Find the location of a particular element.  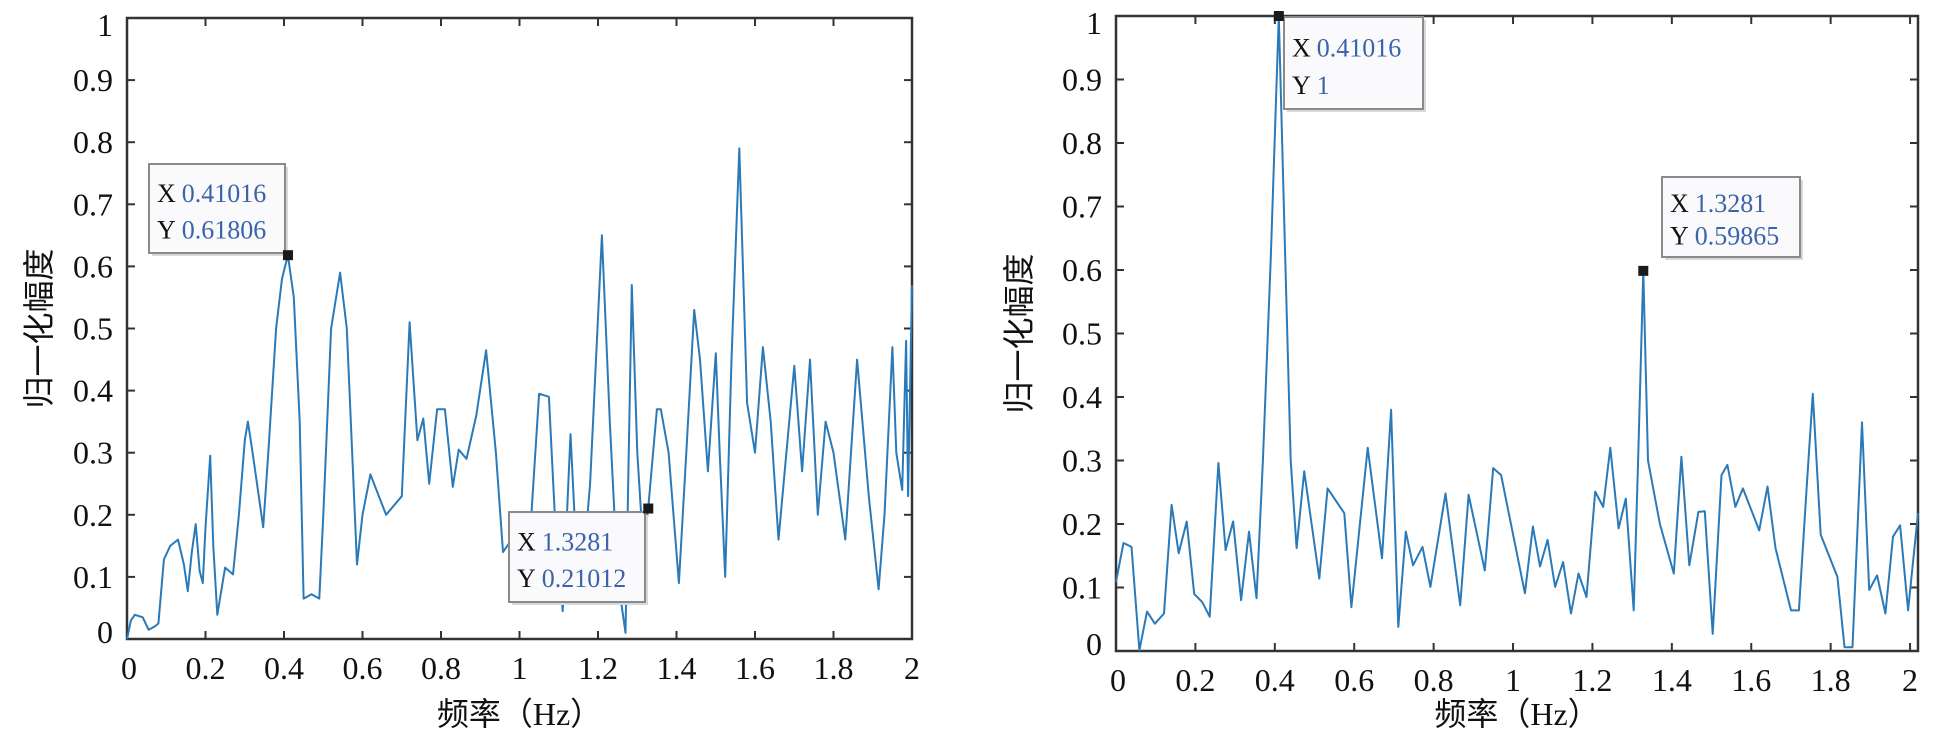

data-tip-y-row: Y 0.21012 is located at coordinates (571, 578).